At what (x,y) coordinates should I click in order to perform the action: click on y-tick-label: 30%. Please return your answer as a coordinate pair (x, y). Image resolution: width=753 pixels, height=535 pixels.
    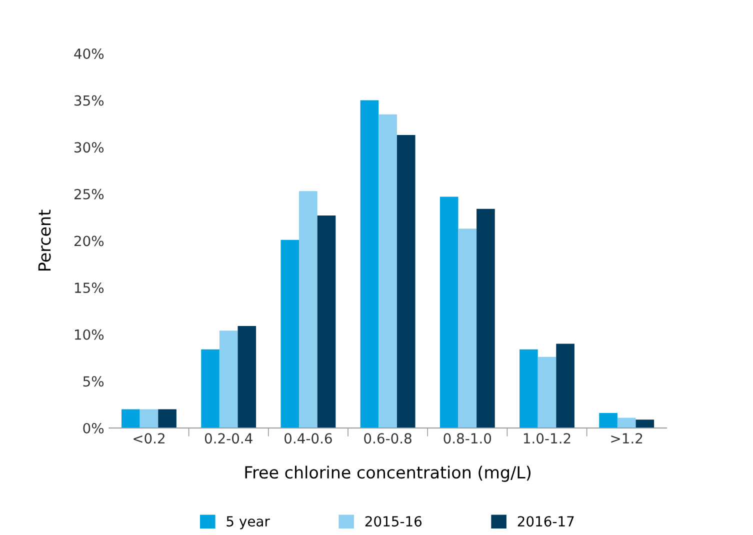
    Looking at the image, I should click on (89, 147).